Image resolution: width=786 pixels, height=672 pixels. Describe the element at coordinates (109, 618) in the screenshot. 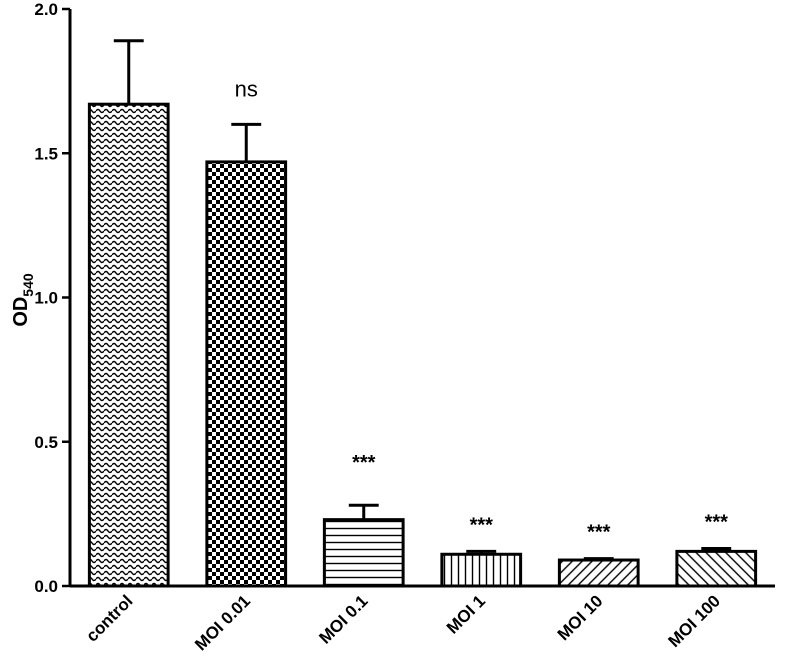

I see `category-label: control` at that location.